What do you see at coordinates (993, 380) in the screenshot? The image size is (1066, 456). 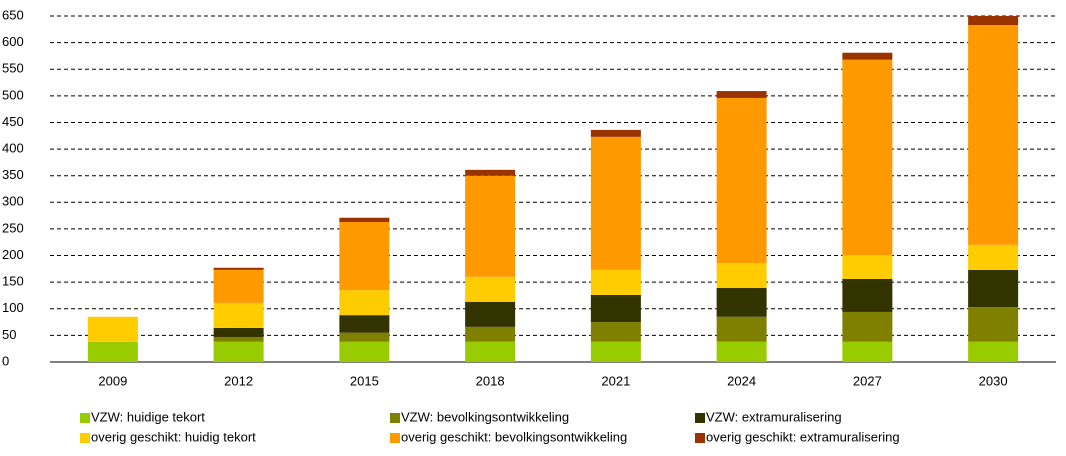 I see `x-tick-label: 2030` at bounding box center [993, 380].